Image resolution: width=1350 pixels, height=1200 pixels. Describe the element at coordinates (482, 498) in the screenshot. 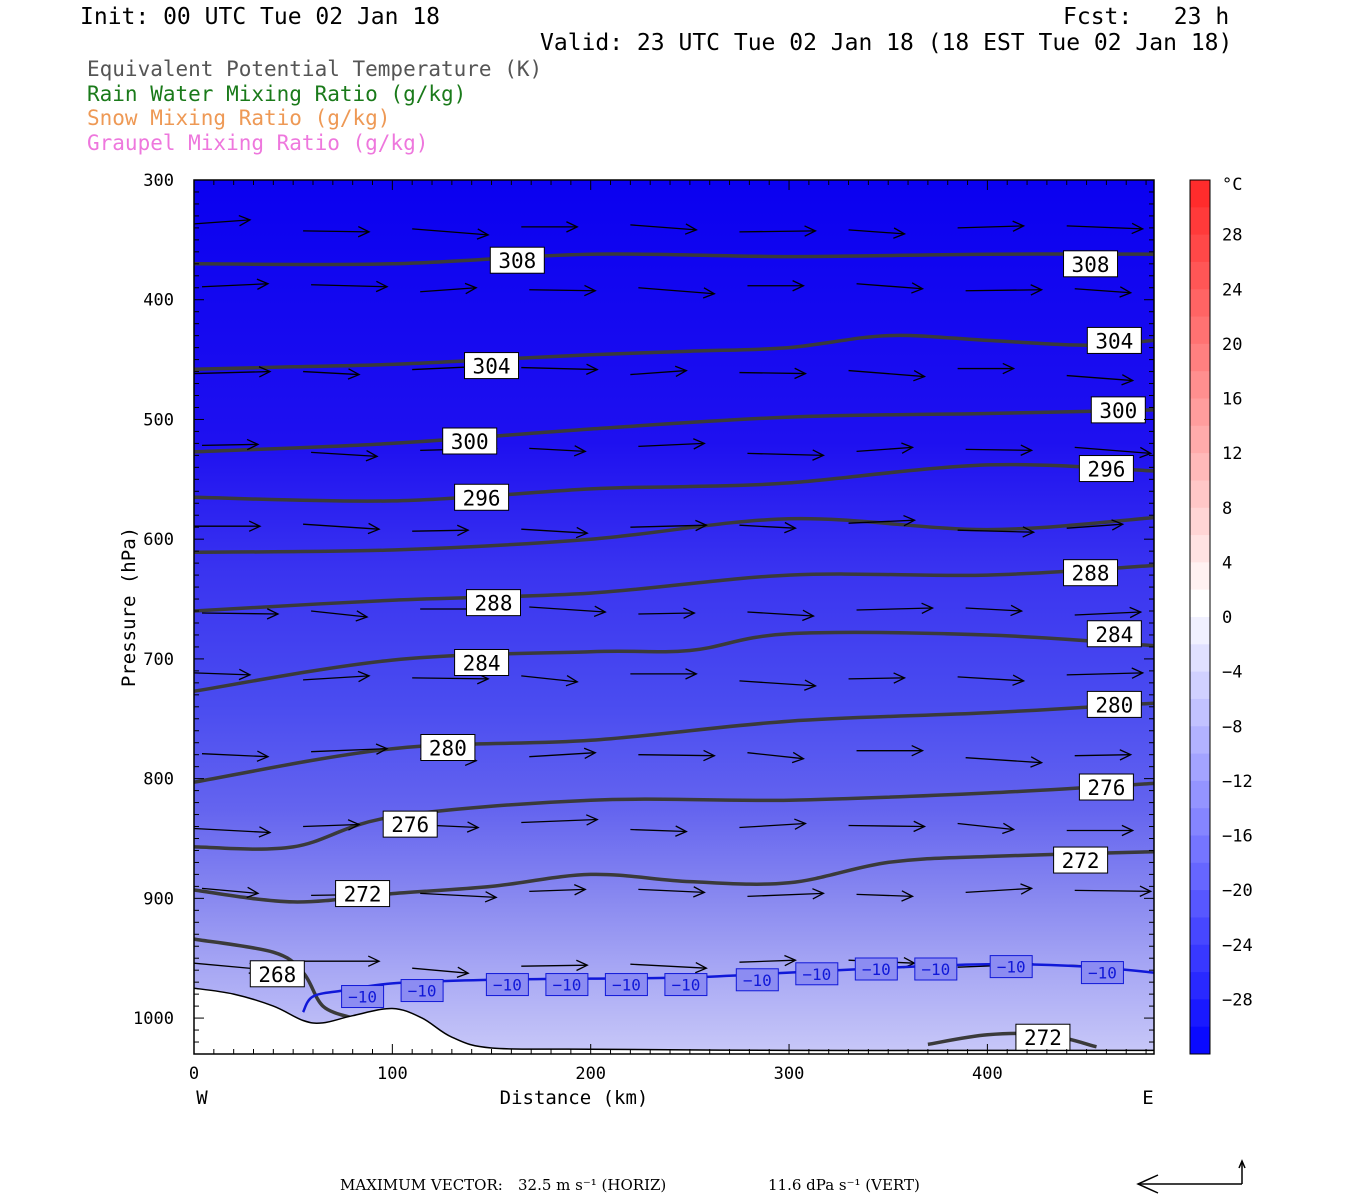

I see `contour-label: 296` at that location.